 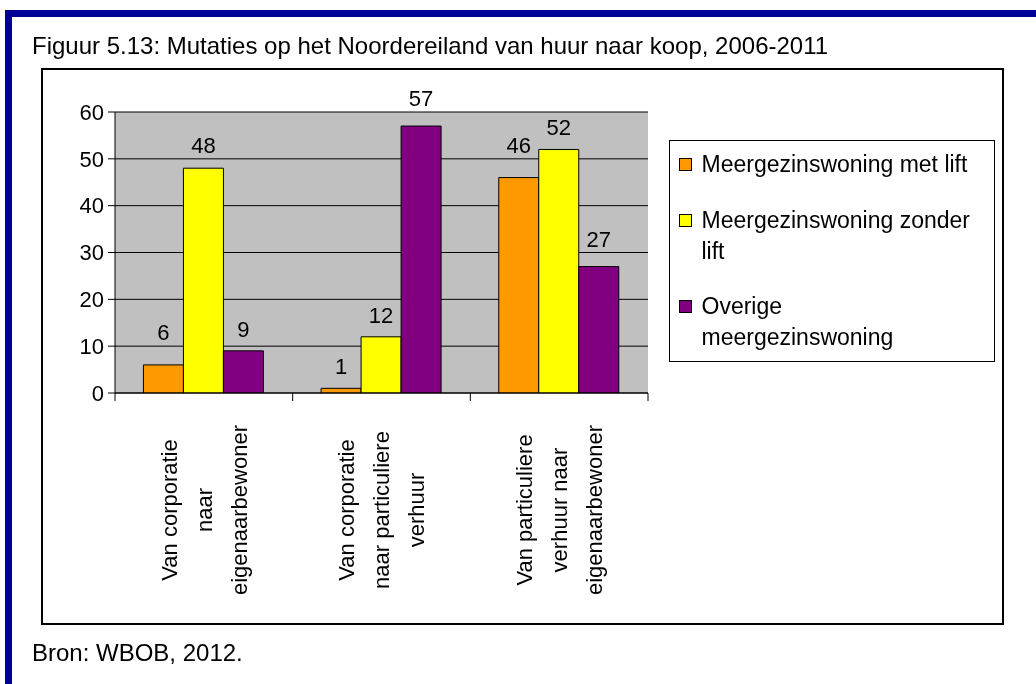 I want to click on y-tick-label: 20, so click(x=91, y=300).